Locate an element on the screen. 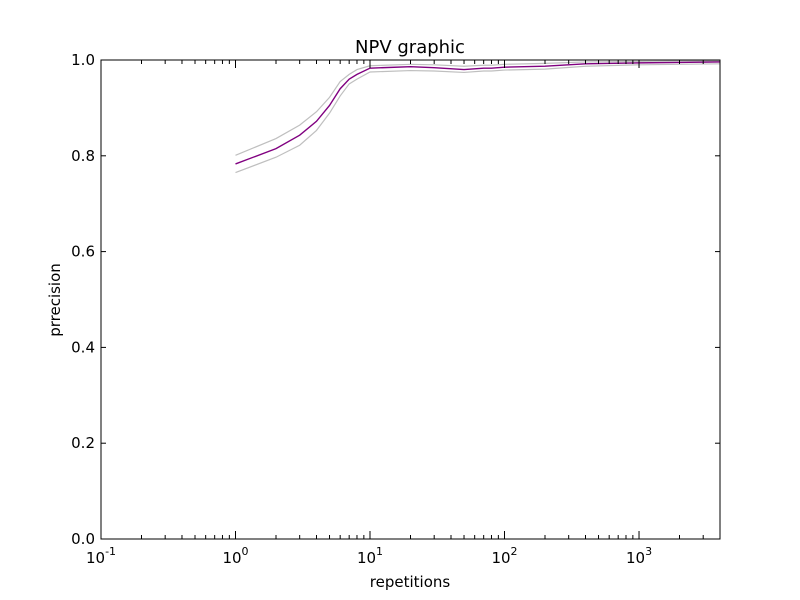 The image size is (800, 600). x-axis-label: repetitions is located at coordinates (410, 582).